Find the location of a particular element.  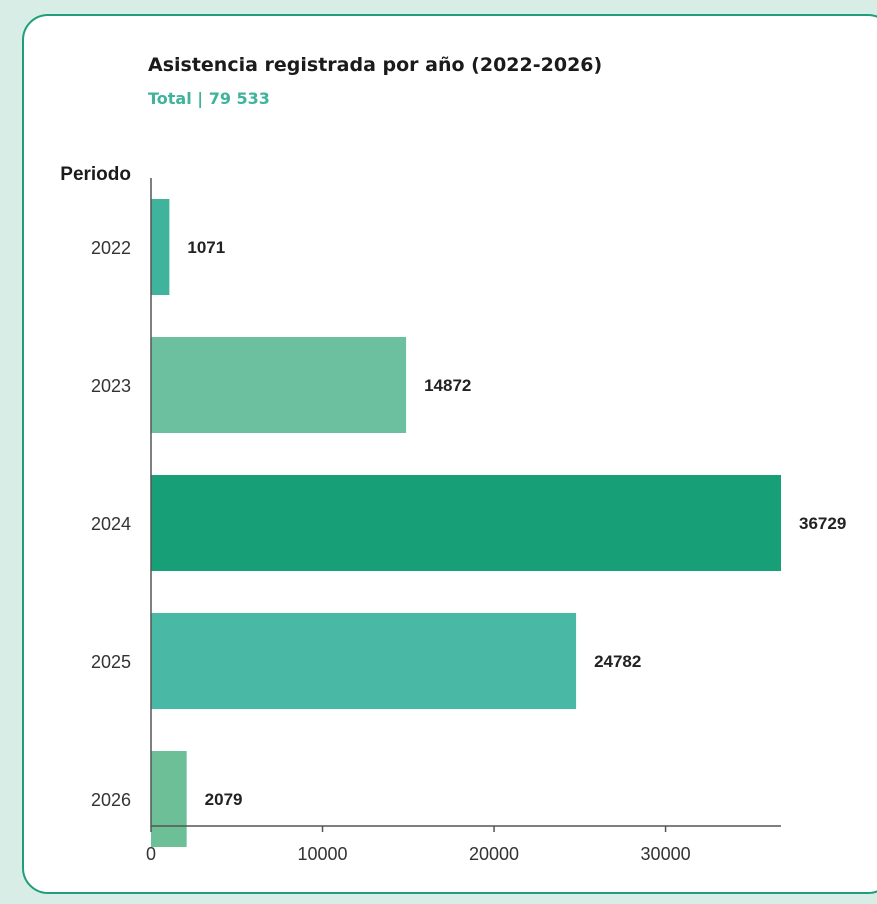

bar-2025 is located at coordinates (364, 661).